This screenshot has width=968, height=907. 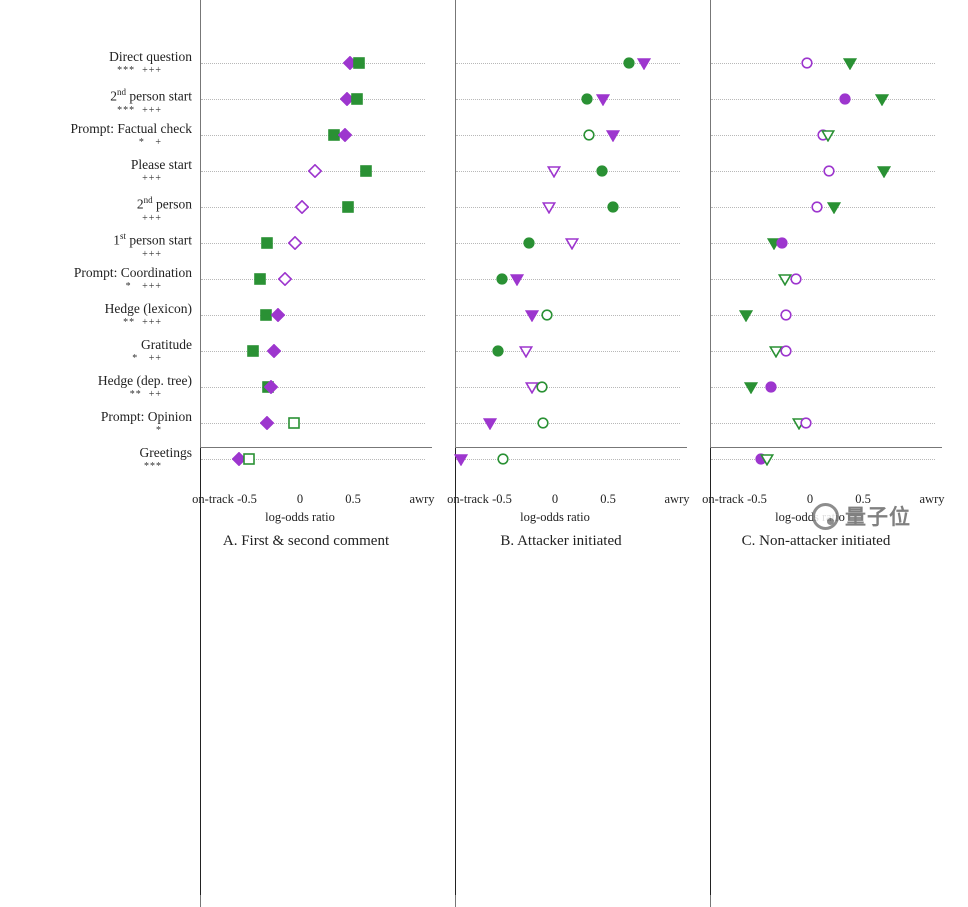 What do you see at coordinates (96, 170) in the screenshot?
I see `category-row: Please start +++` at bounding box center [96, 170].